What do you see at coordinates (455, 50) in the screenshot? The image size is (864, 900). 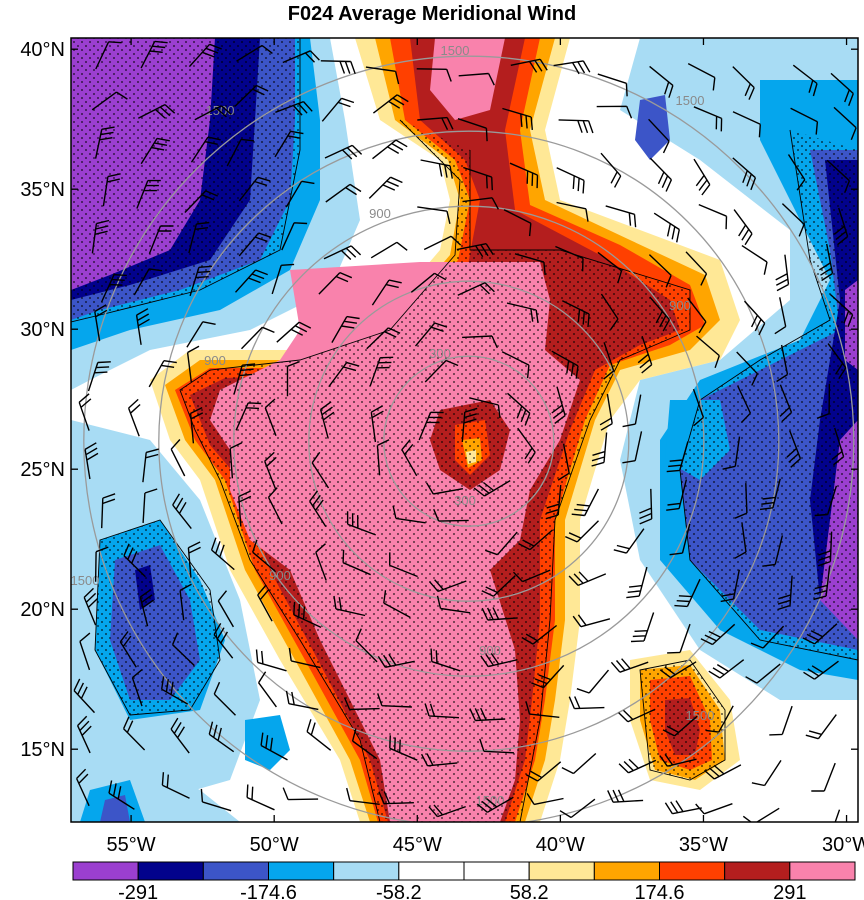 I see `ring-label: 1500` at bounding box center [455, 50].